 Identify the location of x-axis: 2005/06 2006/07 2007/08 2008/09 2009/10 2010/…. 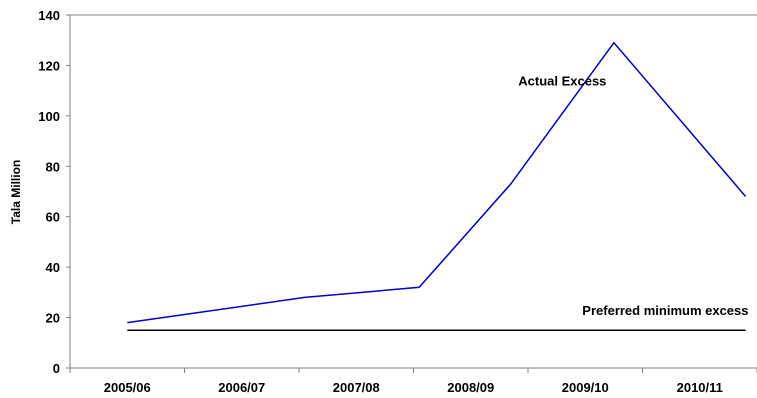
(413, 381).